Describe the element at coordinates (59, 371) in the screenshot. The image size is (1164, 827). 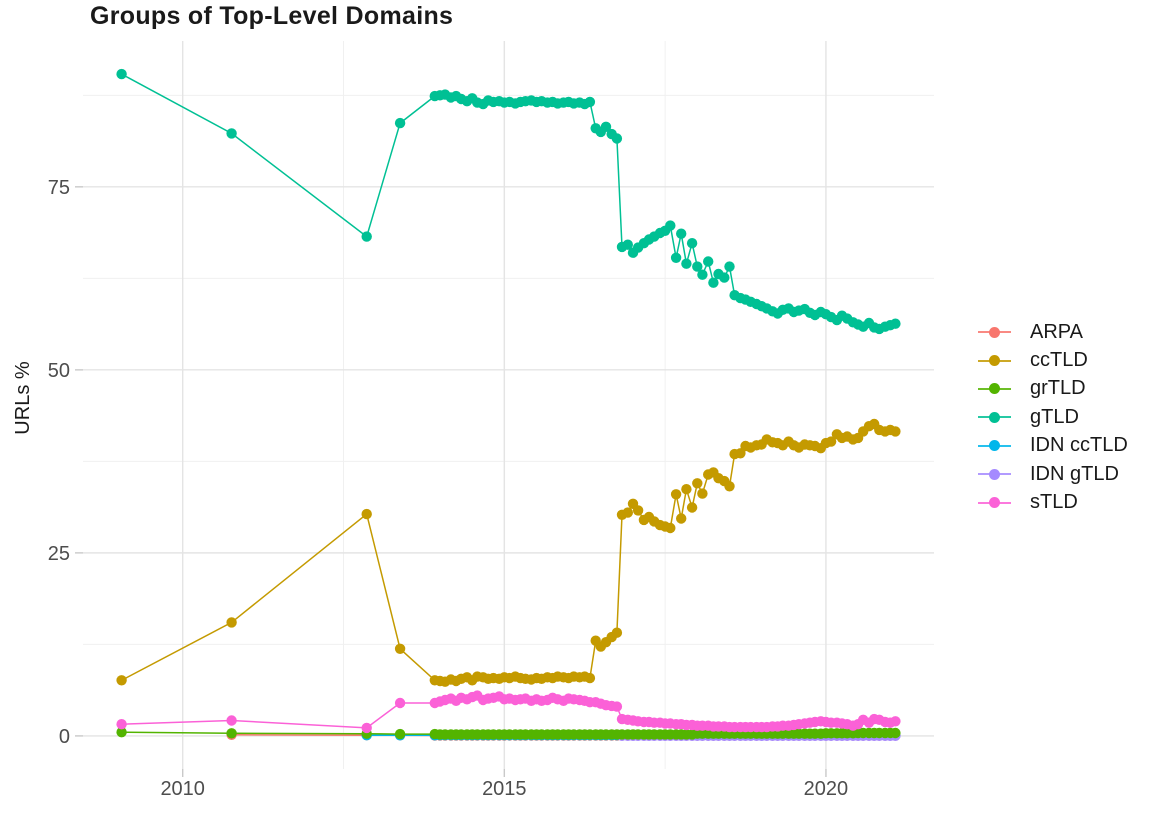
I see `y-tick-label: 50` at that location.